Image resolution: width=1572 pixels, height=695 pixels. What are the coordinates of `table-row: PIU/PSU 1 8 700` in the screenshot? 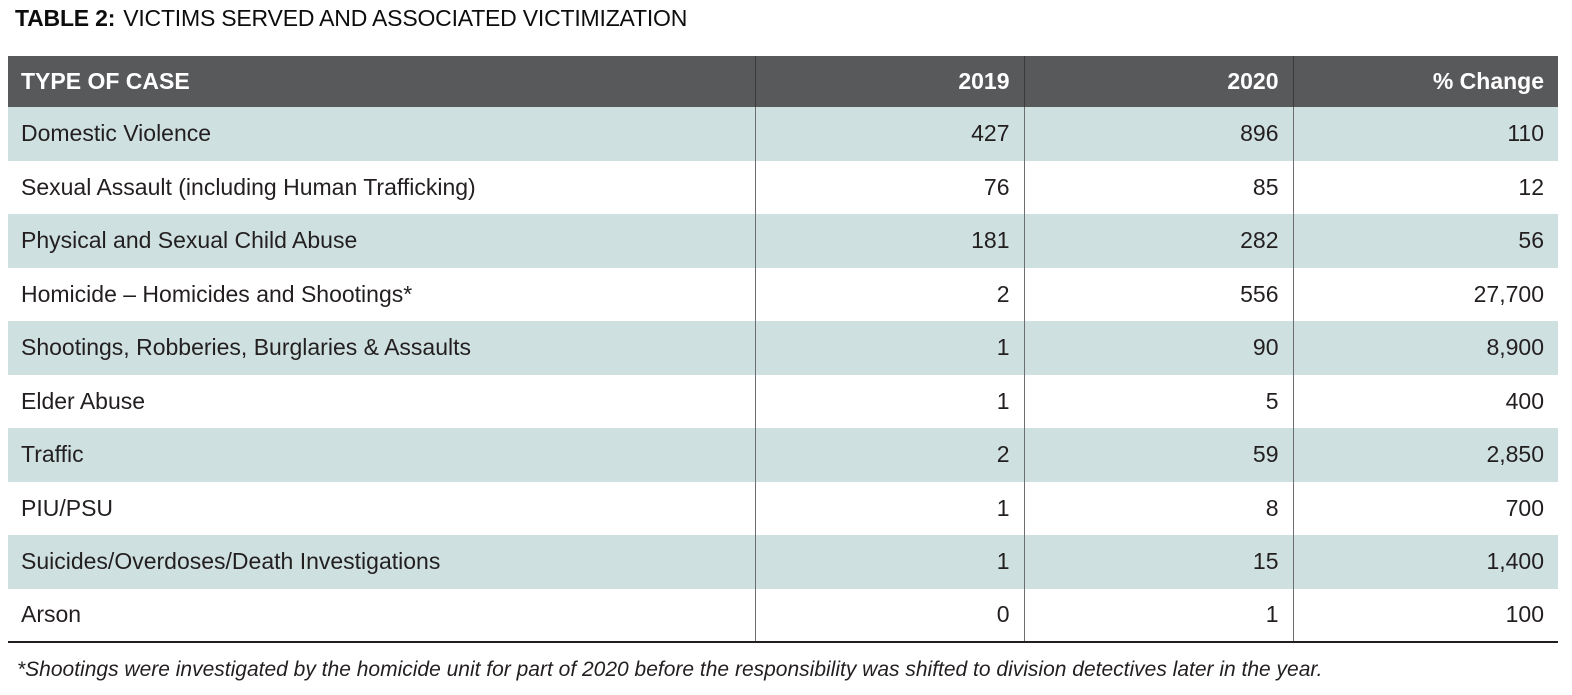 It's located at (783, 508).